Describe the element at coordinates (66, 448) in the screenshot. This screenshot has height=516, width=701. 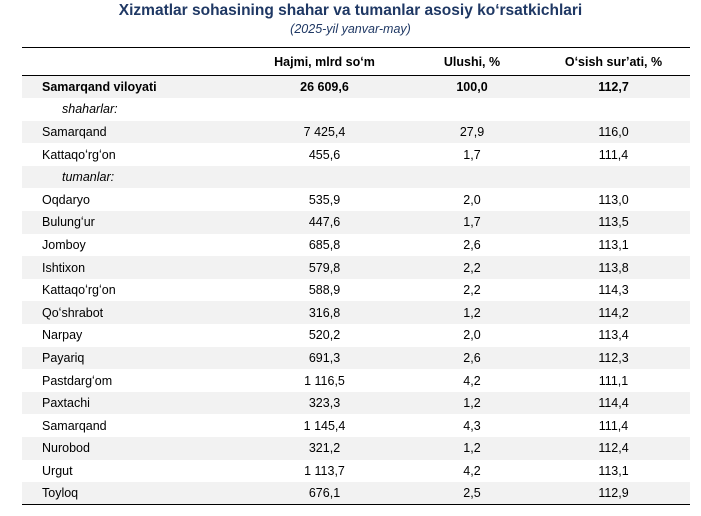
I see `row-name: Nurobod` at that location.